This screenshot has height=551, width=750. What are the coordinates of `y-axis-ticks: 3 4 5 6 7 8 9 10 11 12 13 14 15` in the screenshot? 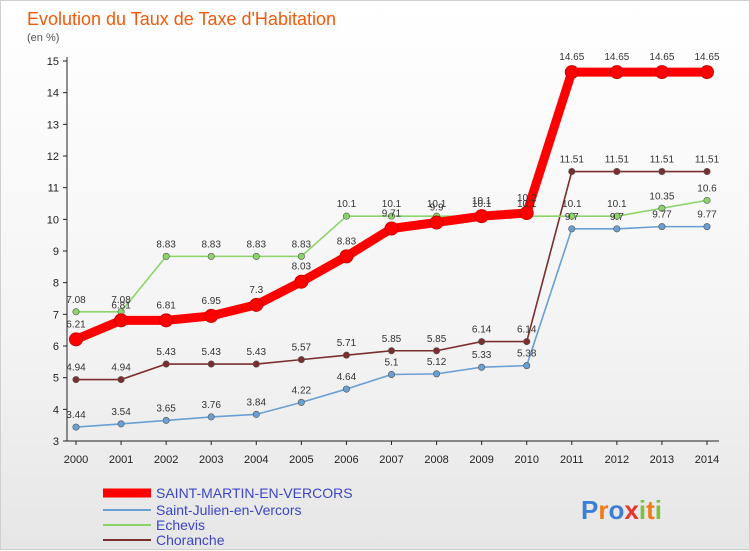 It's located at (57, 252).